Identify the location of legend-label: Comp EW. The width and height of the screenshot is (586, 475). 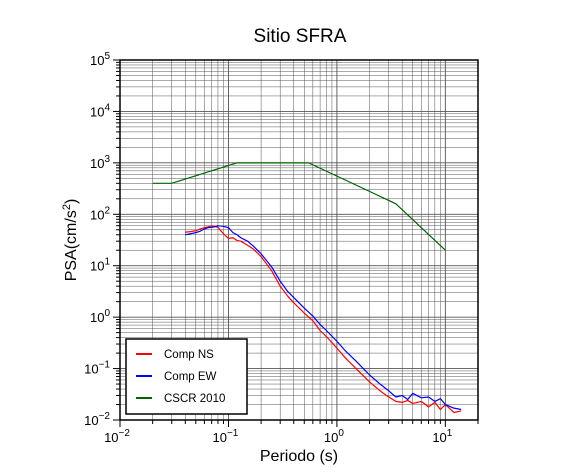
(190, 377).